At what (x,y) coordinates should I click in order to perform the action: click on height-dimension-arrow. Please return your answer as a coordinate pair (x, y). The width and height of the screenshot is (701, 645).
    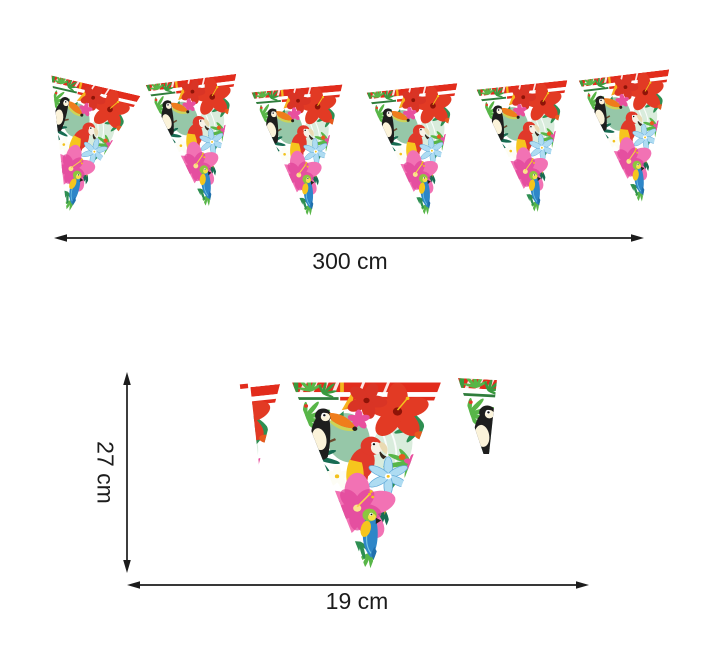
    Looking at the image, I should click on (127, 472).